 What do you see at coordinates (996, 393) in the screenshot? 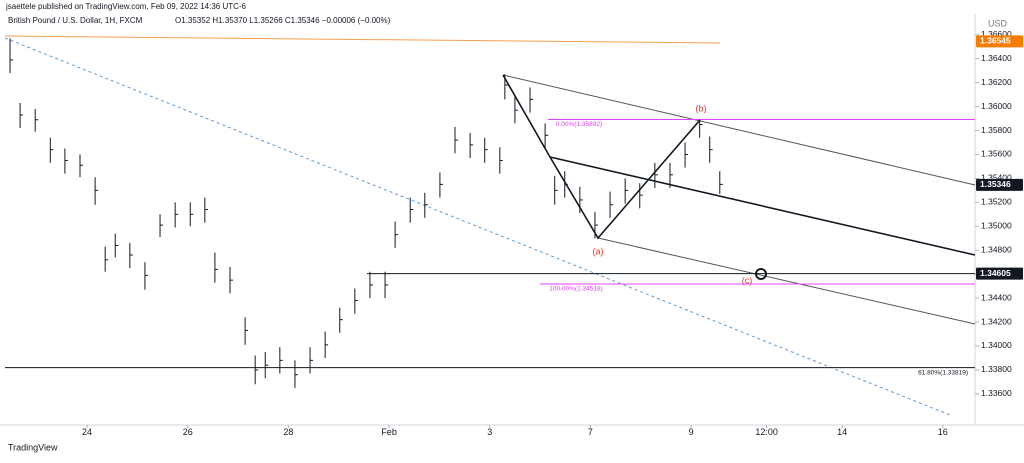
I see `y-tick-label: 1.33600` at bounding box center [996, 393].